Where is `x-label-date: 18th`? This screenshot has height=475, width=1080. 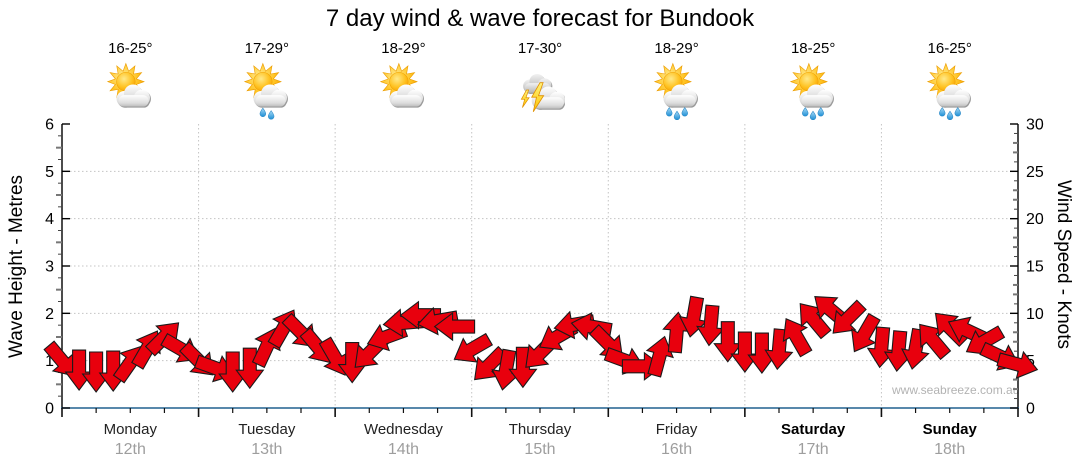 x-label-date: 18th is located at coordinates (950, 449).